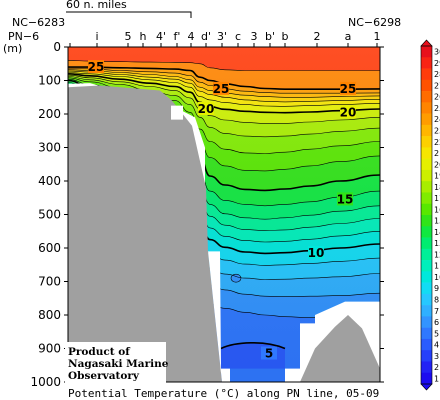 The height and width of the screenshot is (400, 440). I want to click on y-tick-label: 500, so click(49, 215).